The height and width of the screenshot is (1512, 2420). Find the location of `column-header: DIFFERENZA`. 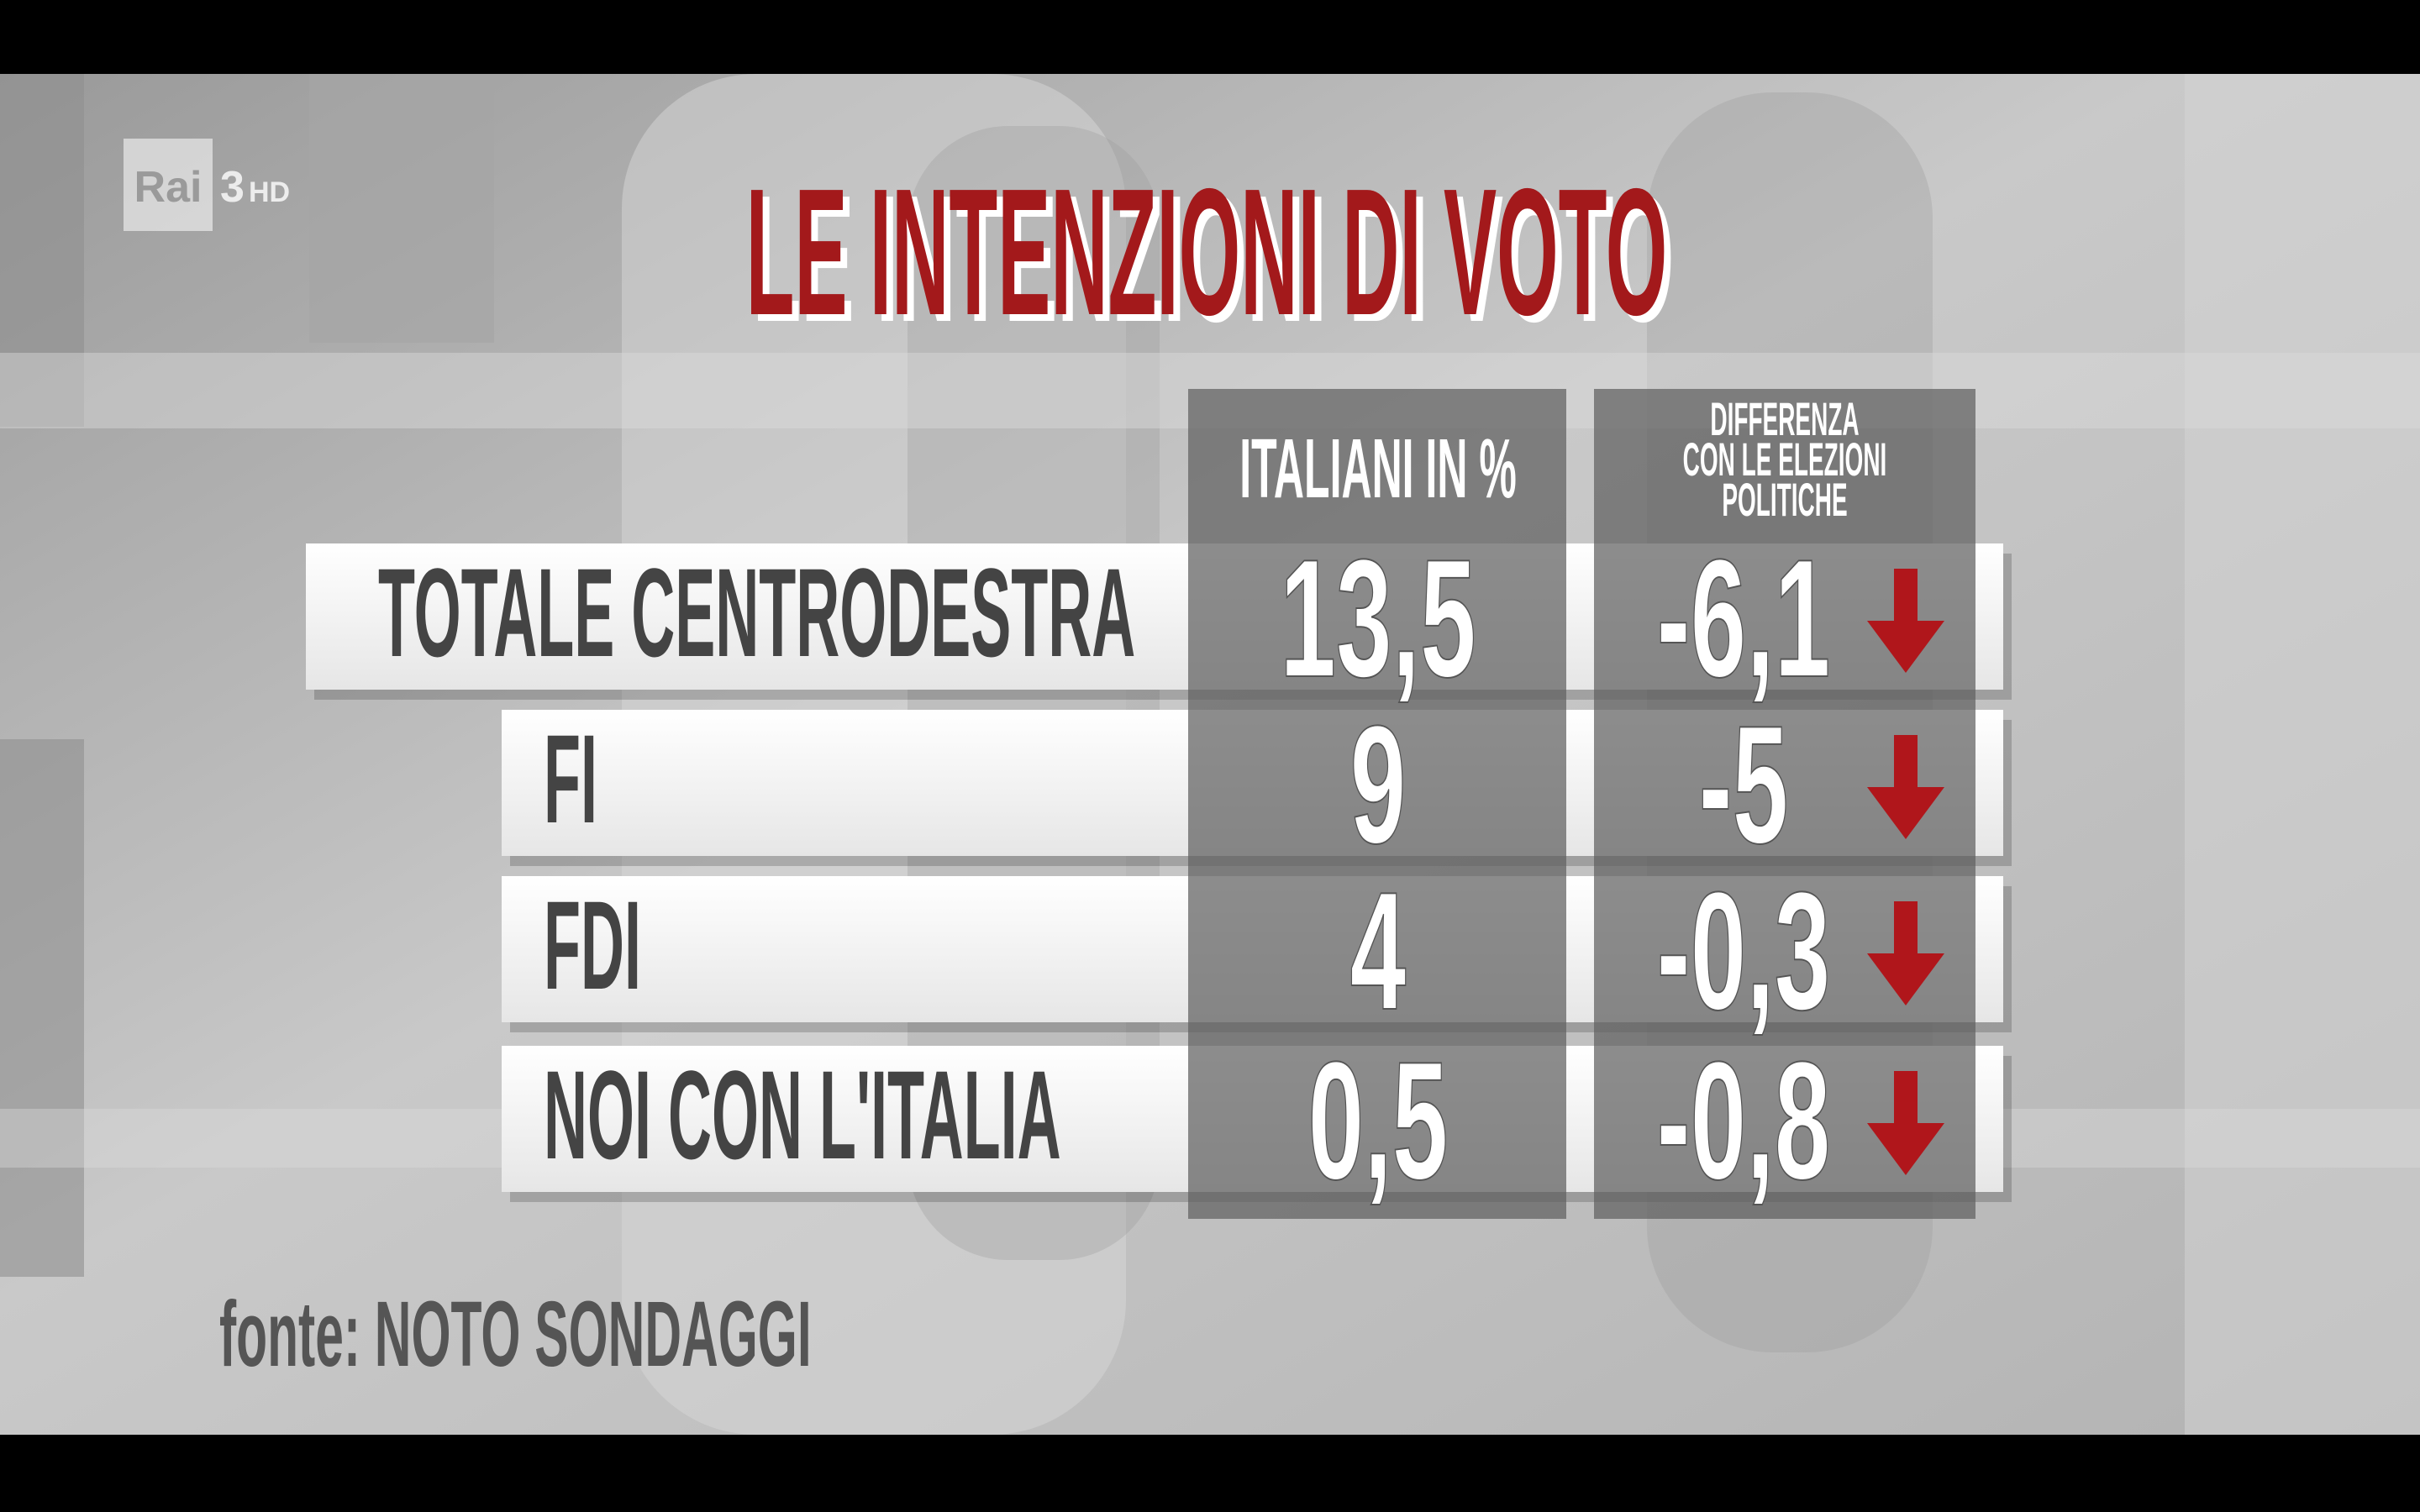

column-header: DIFFERENZA is located at coordinates (1785, 420).